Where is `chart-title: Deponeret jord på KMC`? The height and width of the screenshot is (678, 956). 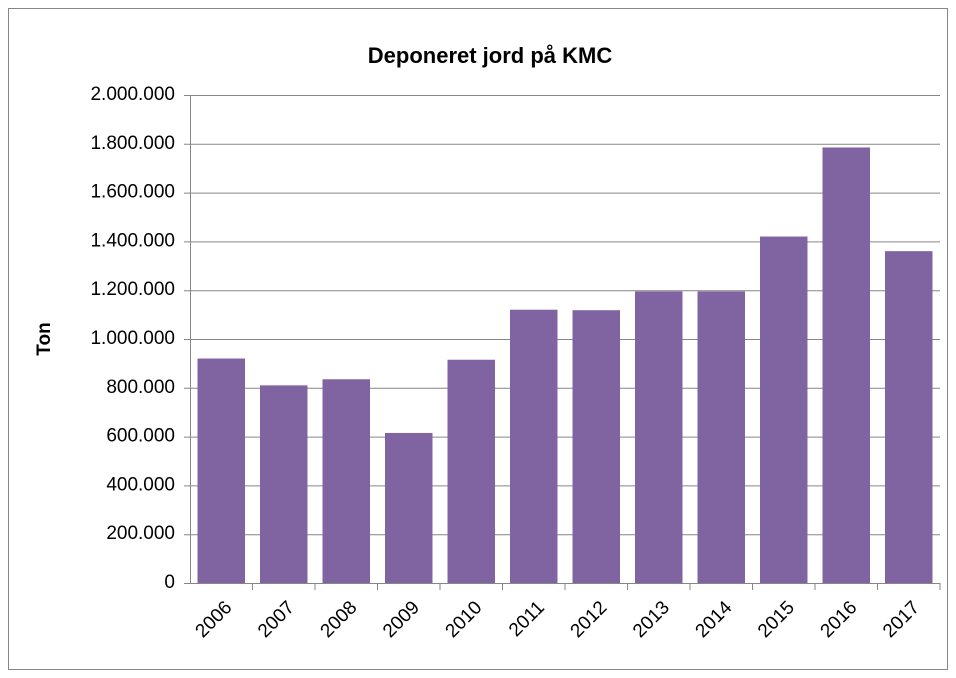 chart-title: Deponeret jord på KMC is located at coordinates (490, 55).